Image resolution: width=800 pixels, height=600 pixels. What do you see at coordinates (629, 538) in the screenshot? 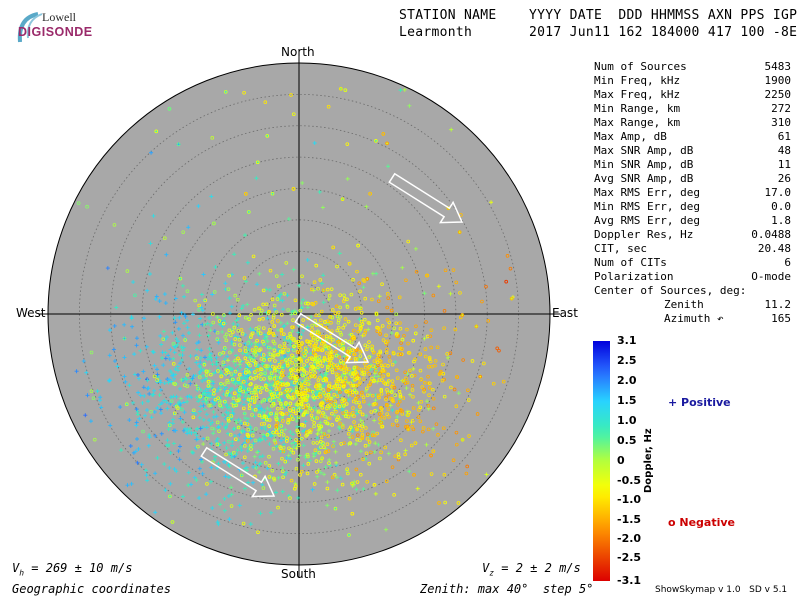
I see `colorbar-tick-label: -2.0` at bounding box center [629, 538].